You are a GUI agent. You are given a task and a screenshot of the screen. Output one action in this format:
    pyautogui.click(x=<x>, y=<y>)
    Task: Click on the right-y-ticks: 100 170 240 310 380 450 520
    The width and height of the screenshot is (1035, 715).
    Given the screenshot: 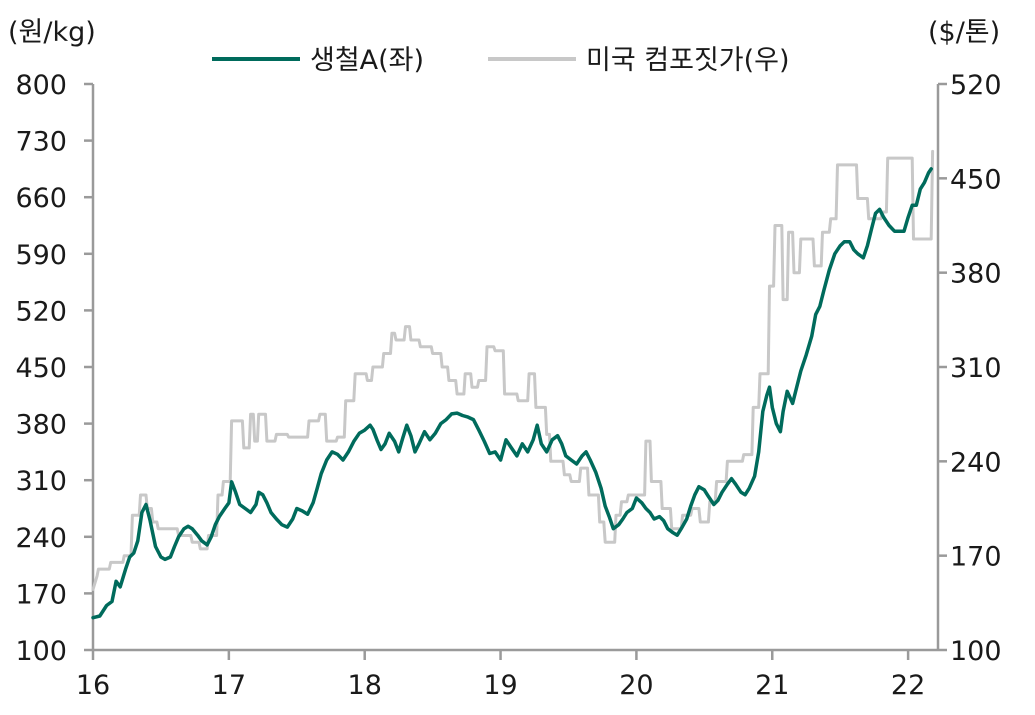 What is the action you would take?
    pyautogui.click(x=970, y=368)
    